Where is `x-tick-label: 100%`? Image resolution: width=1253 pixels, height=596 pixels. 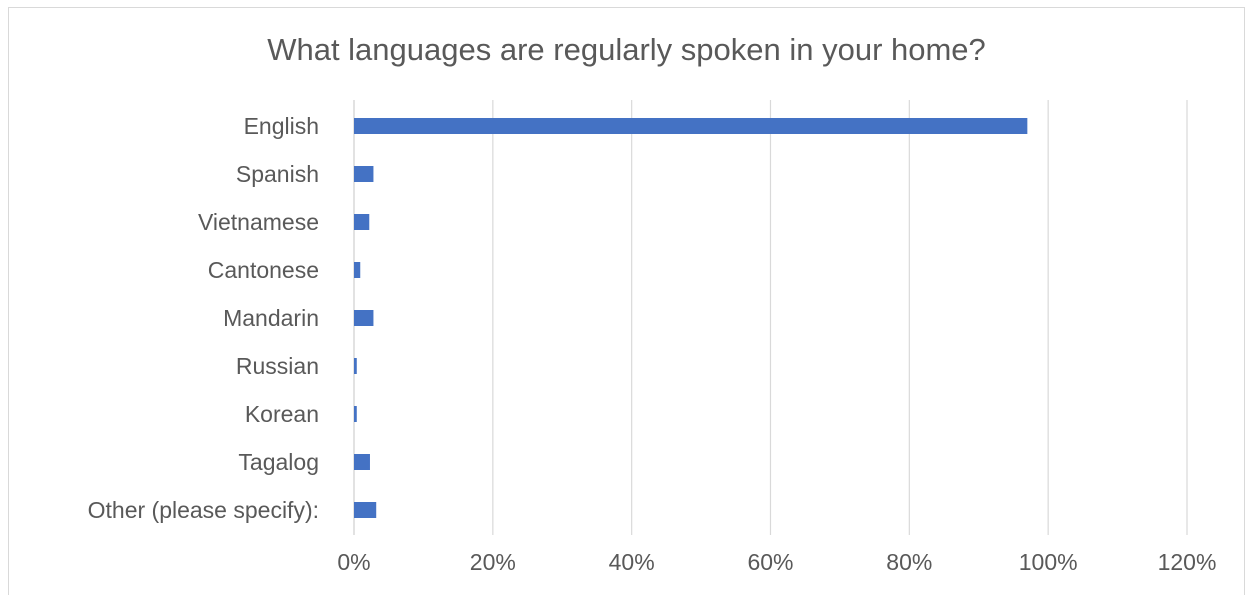 x-tick-label: 100% is located at coordinates (1048, 562).